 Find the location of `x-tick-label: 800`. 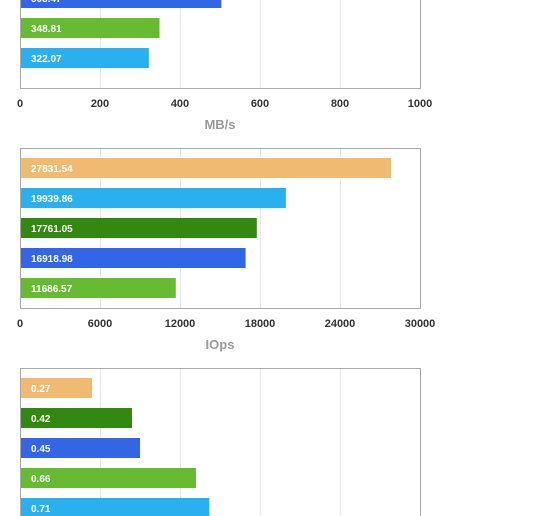

x-tick-label: 800 is located at coordinates (340, 104).